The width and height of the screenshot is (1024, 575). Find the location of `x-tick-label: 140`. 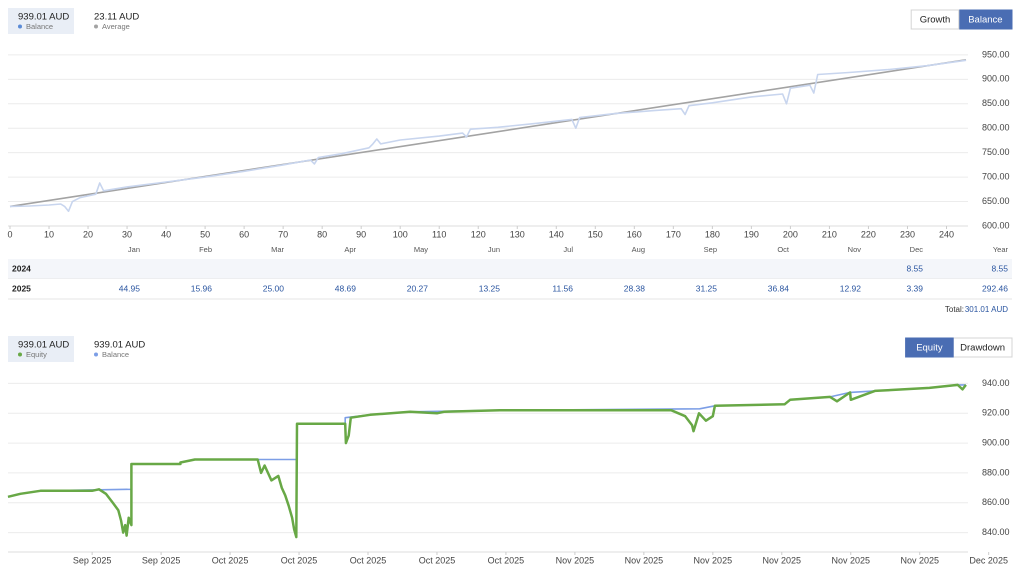

x-tick-label: 140 is located at coordinates (556, 234).